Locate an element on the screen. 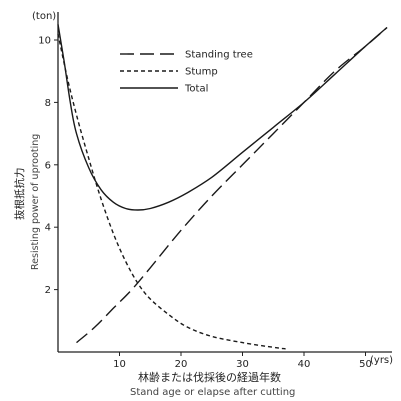 The width and height of the screenshot is (401, 401). y-unit: (ton) is located at coordinates (44, 16).